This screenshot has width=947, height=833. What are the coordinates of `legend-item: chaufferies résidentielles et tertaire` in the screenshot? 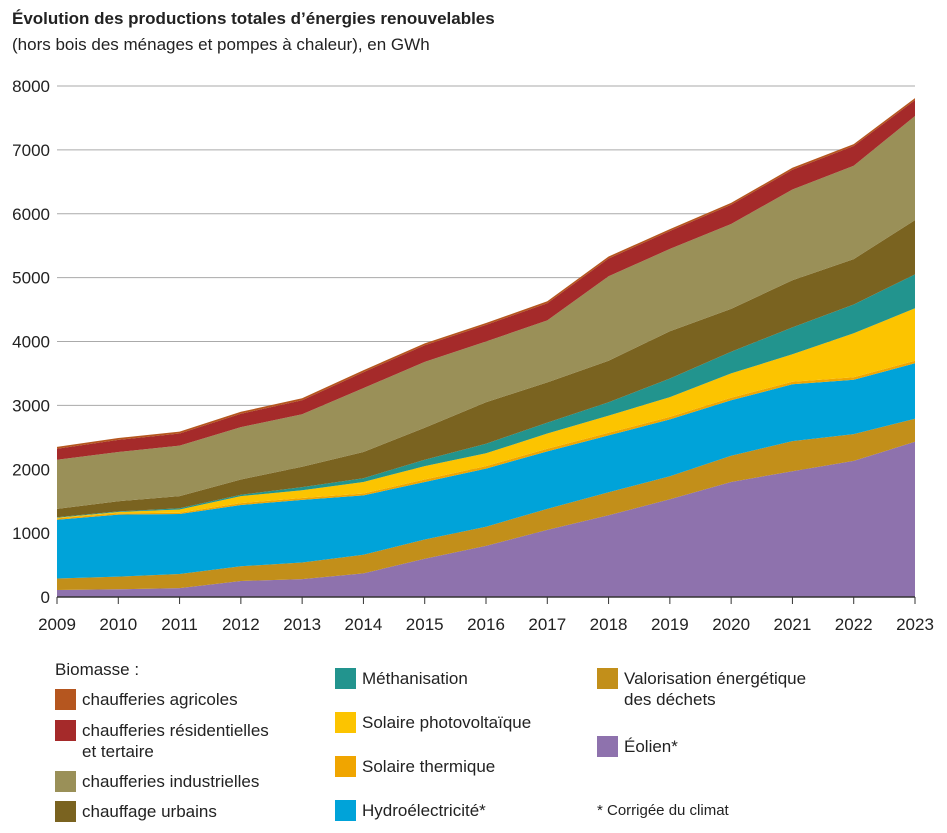 It's located at (171, 741).